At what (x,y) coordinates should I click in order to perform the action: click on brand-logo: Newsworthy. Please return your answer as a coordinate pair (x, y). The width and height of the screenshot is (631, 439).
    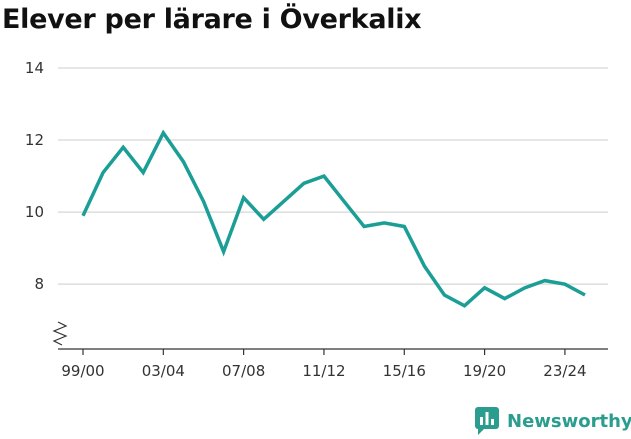
    Looking at the image, I should click on (553, 421).